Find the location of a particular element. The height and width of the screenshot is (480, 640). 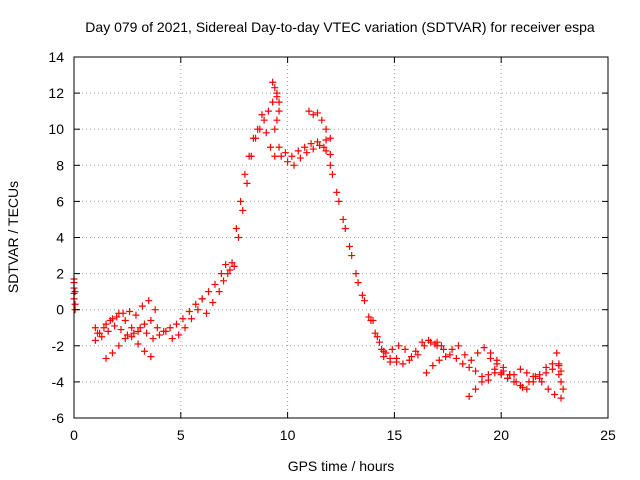

y-tick-label: -4 is located at coordinates (58, 382).